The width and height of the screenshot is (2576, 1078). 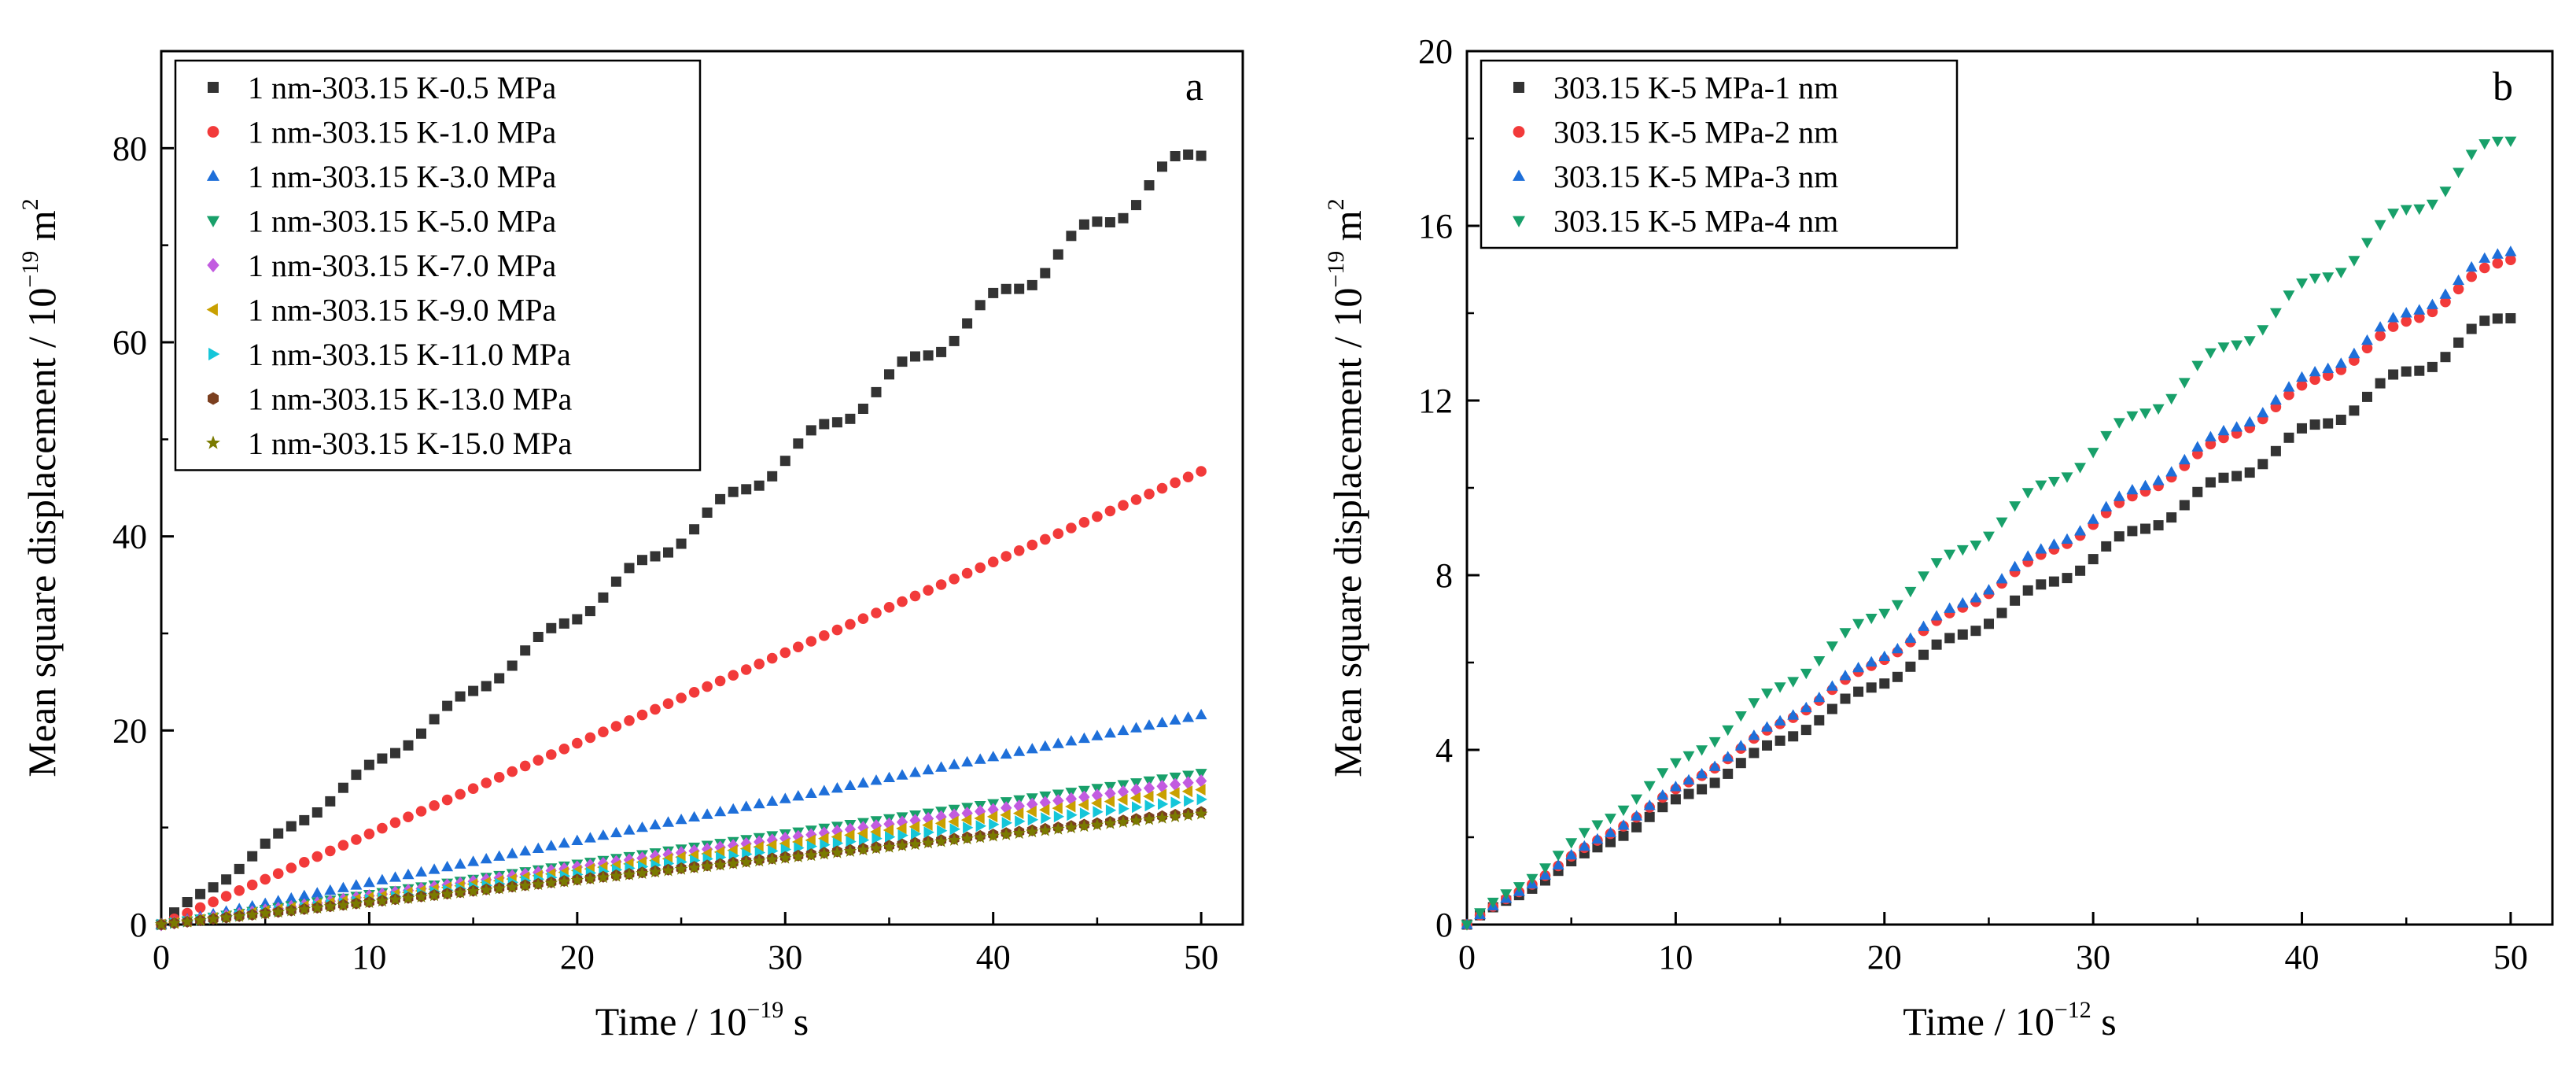 I want to click on legend-entry-label: 1 nm-303.15 K-5.0 MPa, so click(x=402, y=221).